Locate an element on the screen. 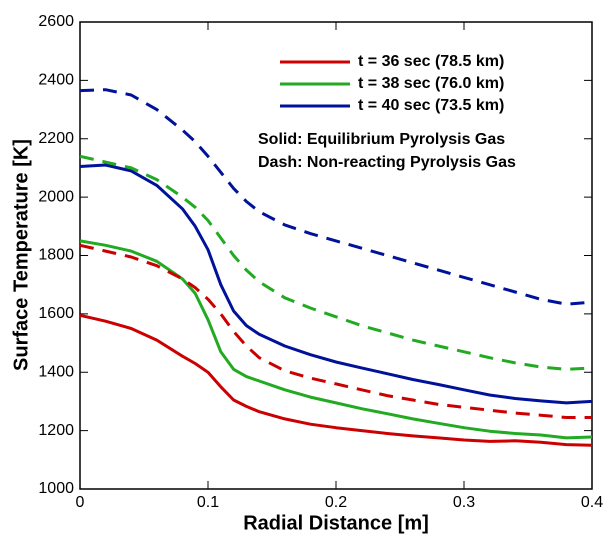  y-tick-label: 1800 is located at coordinates (56, 255).